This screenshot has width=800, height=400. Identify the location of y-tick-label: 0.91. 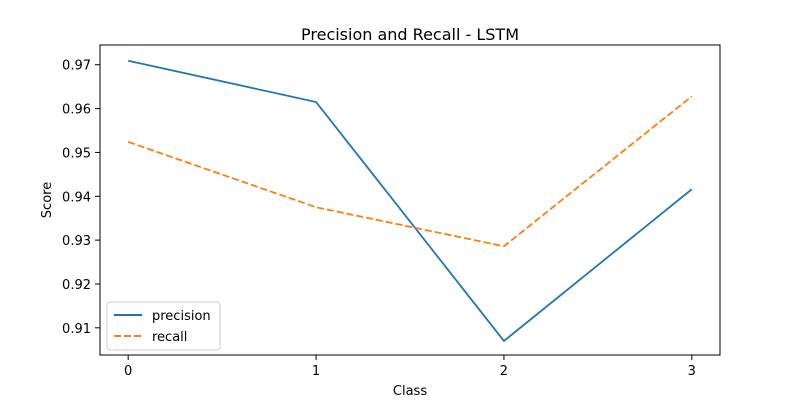
(76, 329).